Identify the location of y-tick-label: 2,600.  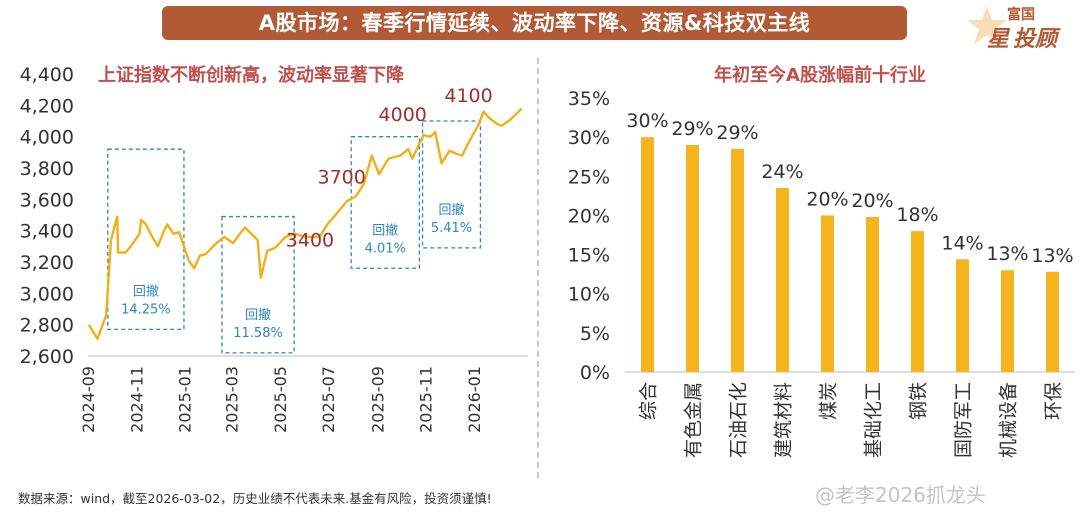
(47, 357).